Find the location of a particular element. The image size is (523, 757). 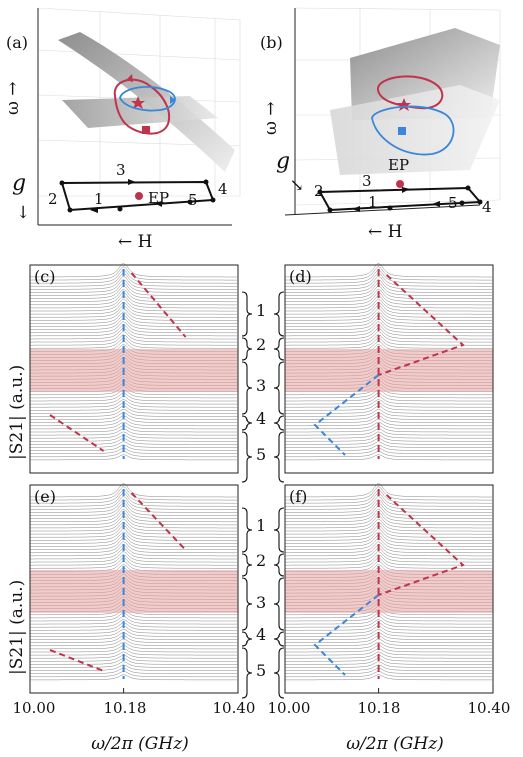

seg-top-4: 4 is located at coordinates (261, 418).